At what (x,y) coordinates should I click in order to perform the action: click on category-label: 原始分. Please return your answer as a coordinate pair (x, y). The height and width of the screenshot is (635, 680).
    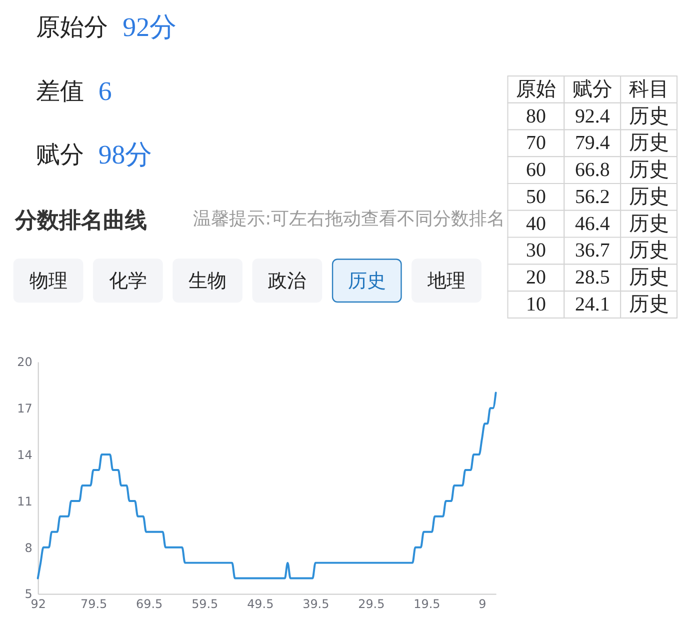
    Looking at the image, I should click on (72, 27).